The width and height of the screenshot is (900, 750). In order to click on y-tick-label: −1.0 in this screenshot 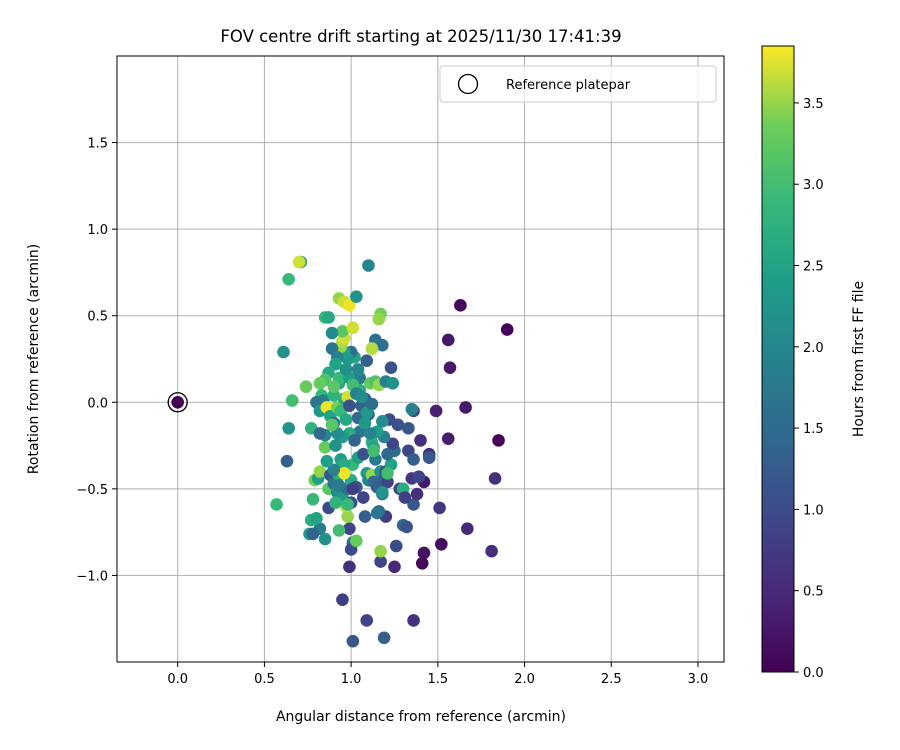, I will do `click(92, 576)`.